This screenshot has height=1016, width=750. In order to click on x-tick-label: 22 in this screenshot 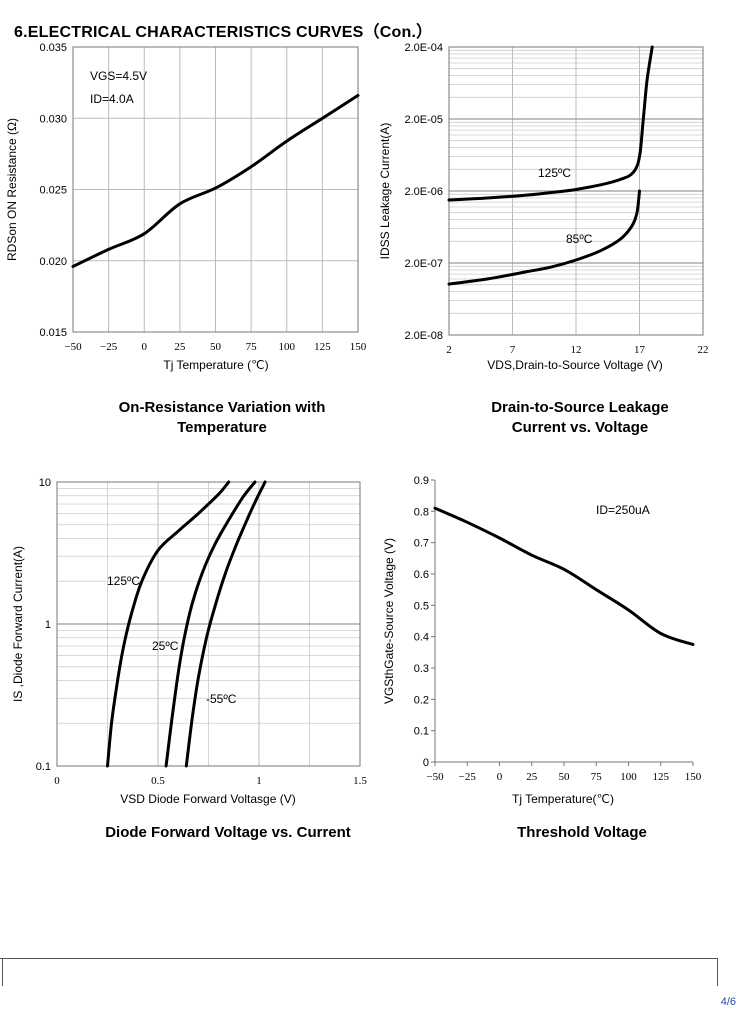, I will do `click(703, 350)`.